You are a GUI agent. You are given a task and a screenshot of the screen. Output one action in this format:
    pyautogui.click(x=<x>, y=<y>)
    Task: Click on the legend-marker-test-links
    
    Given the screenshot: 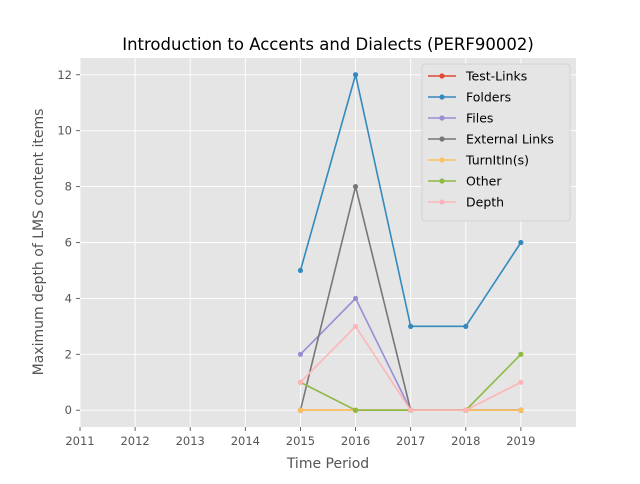 What is the action you would take?
    pyautogui.click(x=442, y=76)
    